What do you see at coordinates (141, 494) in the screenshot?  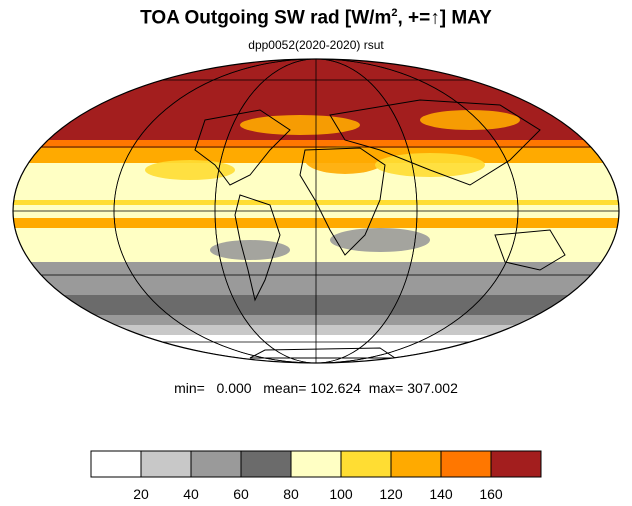 I see `colorbar-tick-label: 20` at bounding box center [141, 494].